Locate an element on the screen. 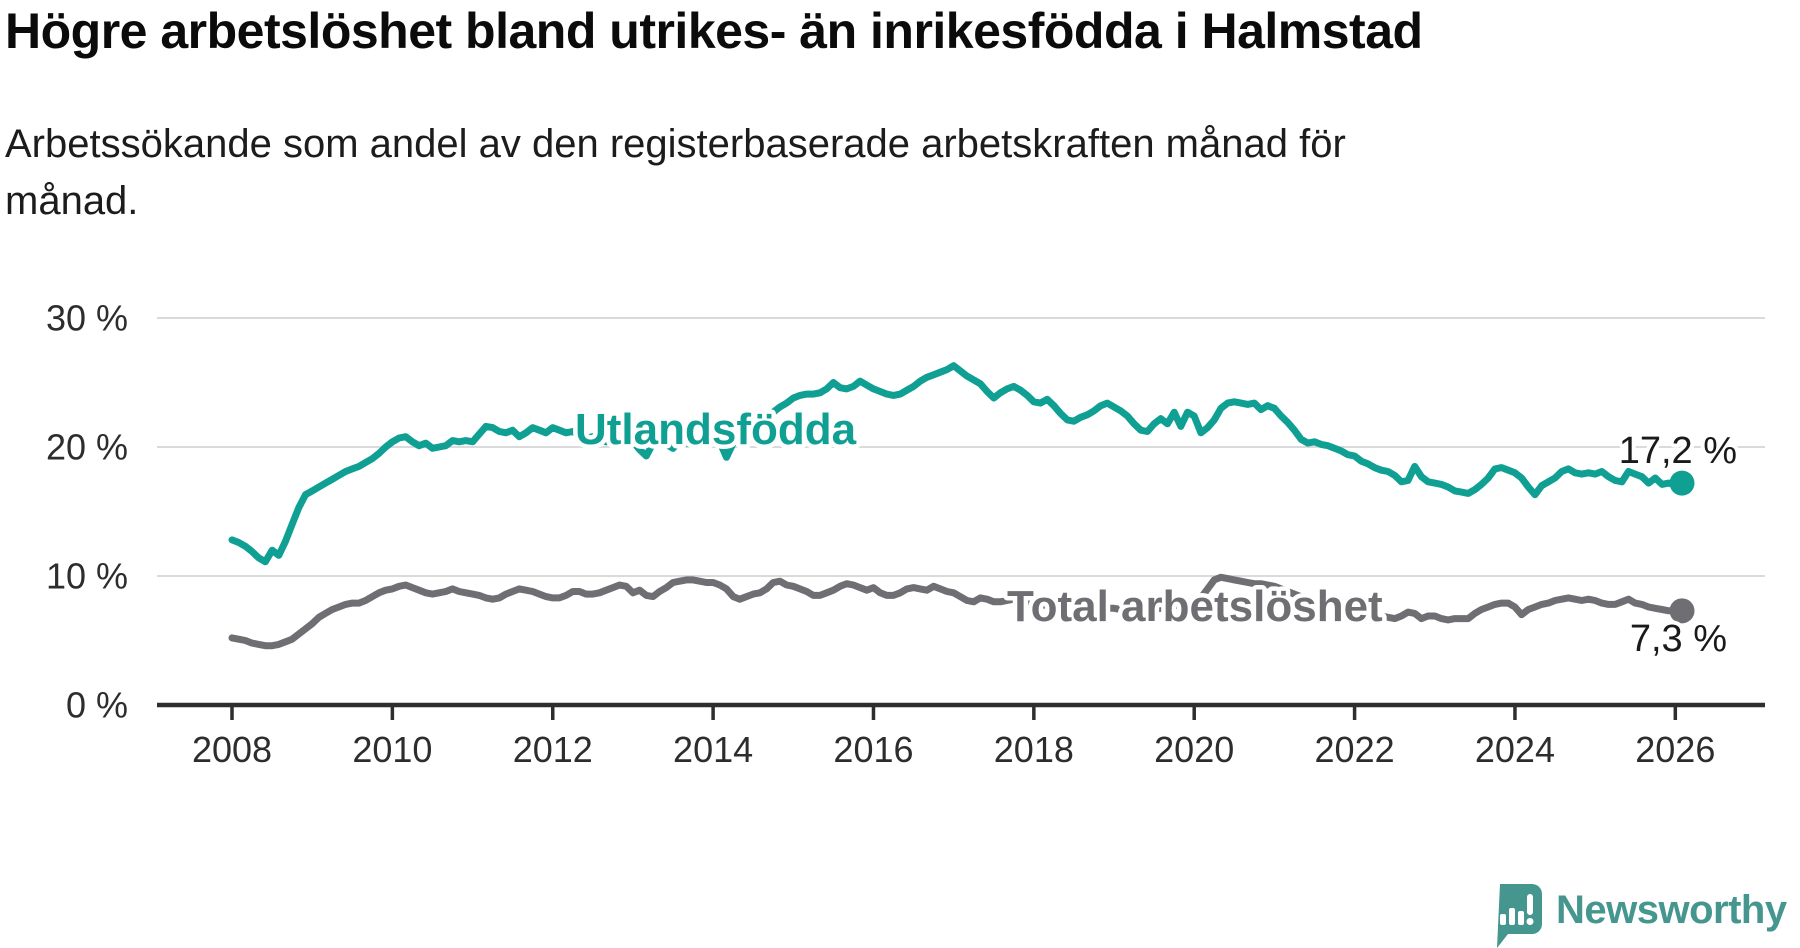  x-axis-tick-label: 2012 is located at coordinates (553, 749).